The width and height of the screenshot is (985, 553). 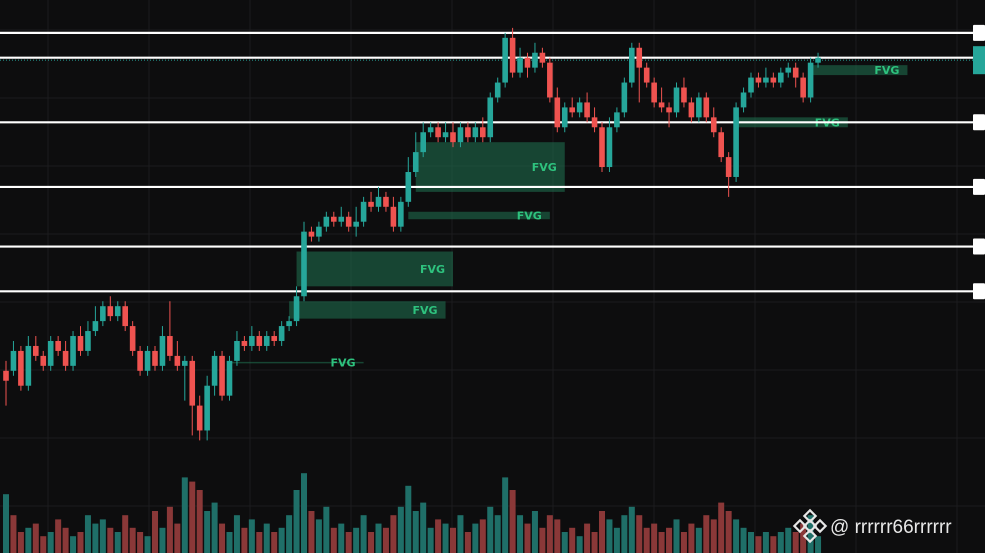 What do you see at coordinates (891, 527) in the screenshot?
I see `watermark-handle: @ rrrrrr66rrrrrr` at bounding box center [891, 527].